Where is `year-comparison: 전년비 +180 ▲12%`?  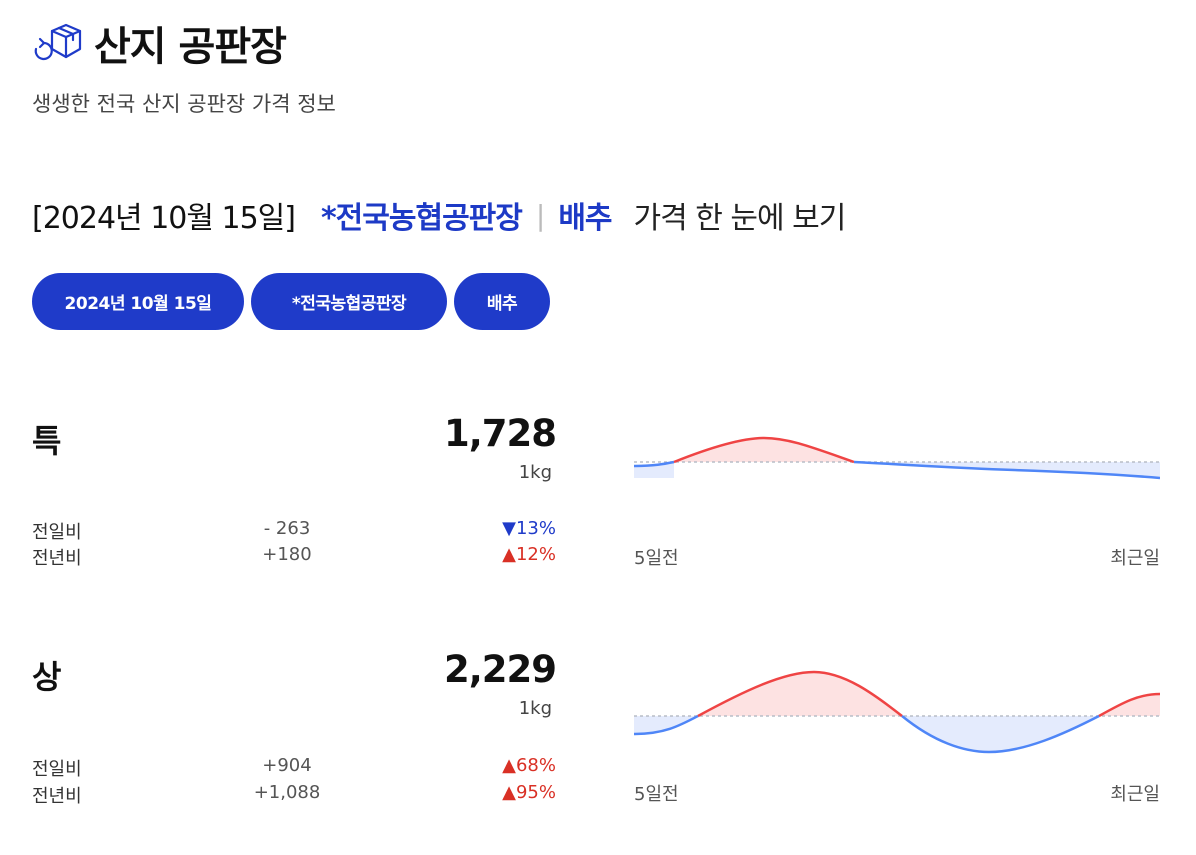 year-comparison: 전년비 +180 ▲12% is located at coordinates (294, 556).